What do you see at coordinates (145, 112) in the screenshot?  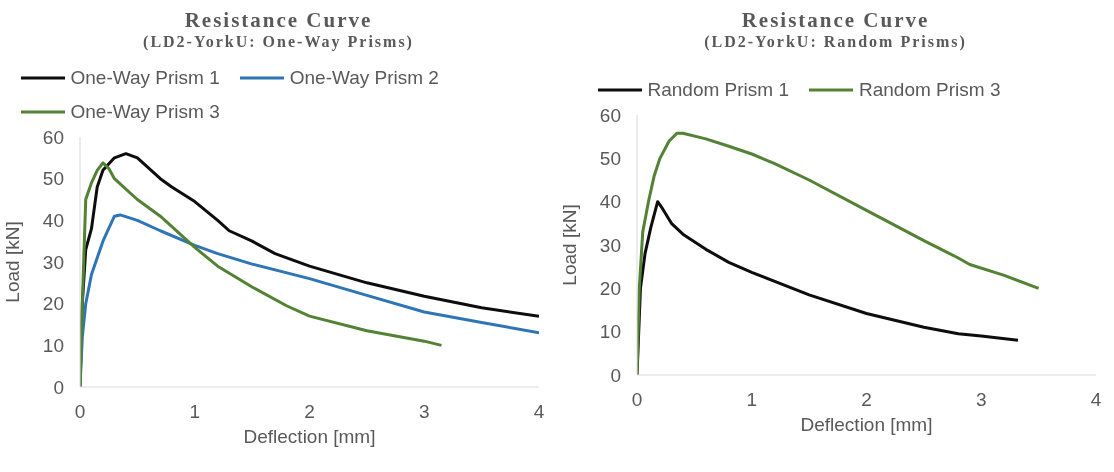 I see `legend-label: One-Way Prism 3` at bounding box center [145, 112].